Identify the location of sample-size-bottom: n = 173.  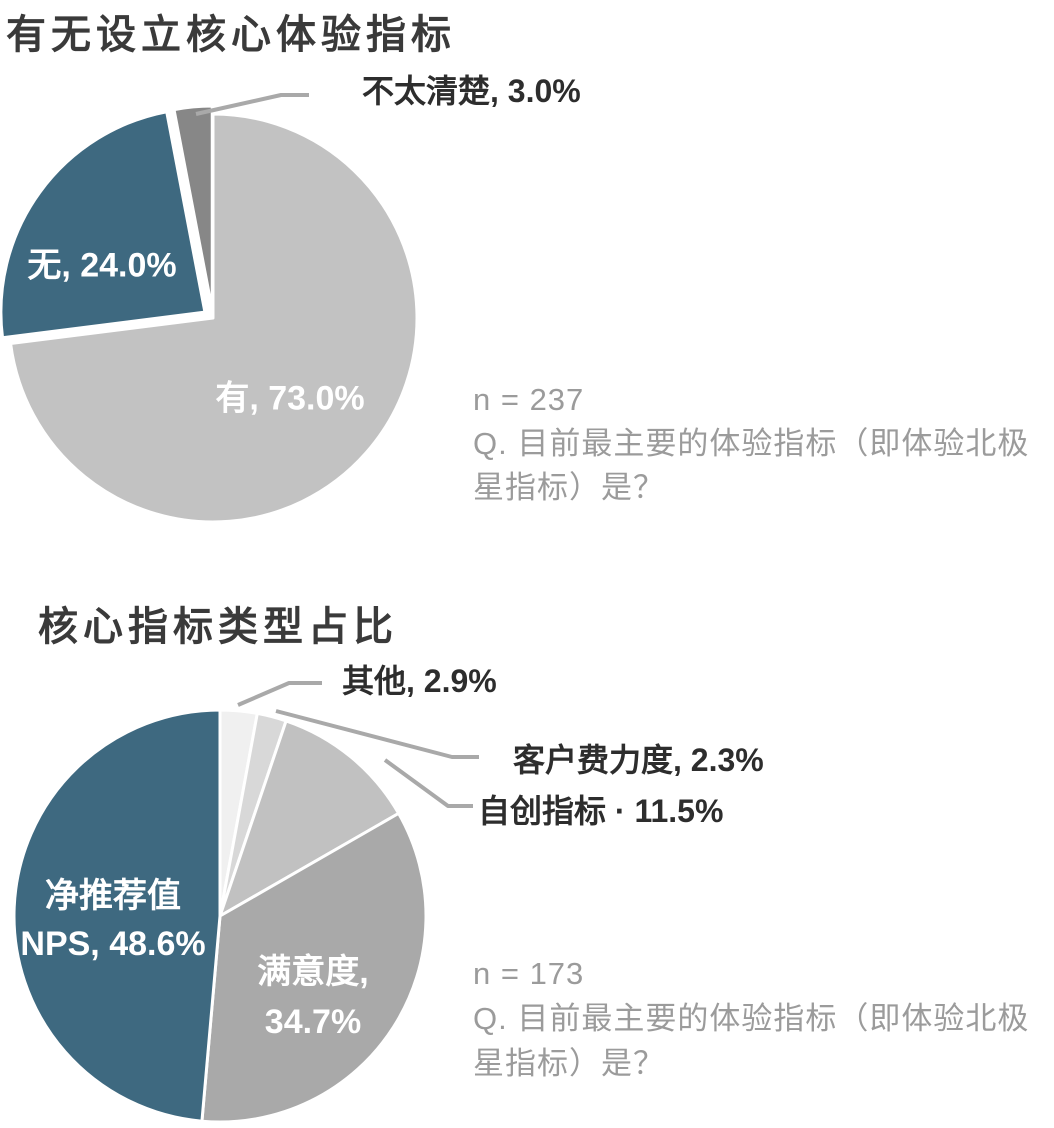
(529, 973).